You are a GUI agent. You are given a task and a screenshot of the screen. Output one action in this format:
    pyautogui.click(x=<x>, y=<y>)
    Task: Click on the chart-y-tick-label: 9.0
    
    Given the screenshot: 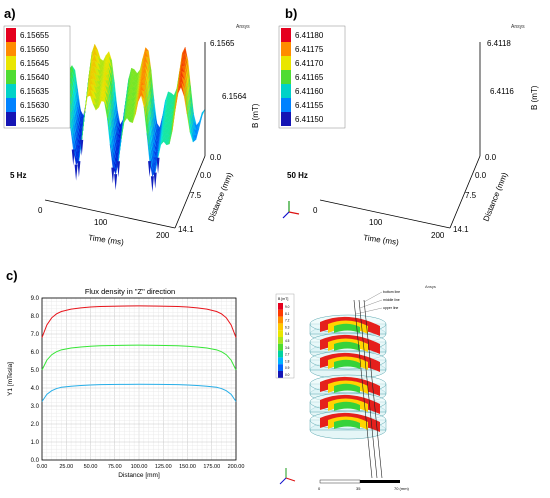 What is the action you would take?
    pyautogui.click(x=35, y=299)
    